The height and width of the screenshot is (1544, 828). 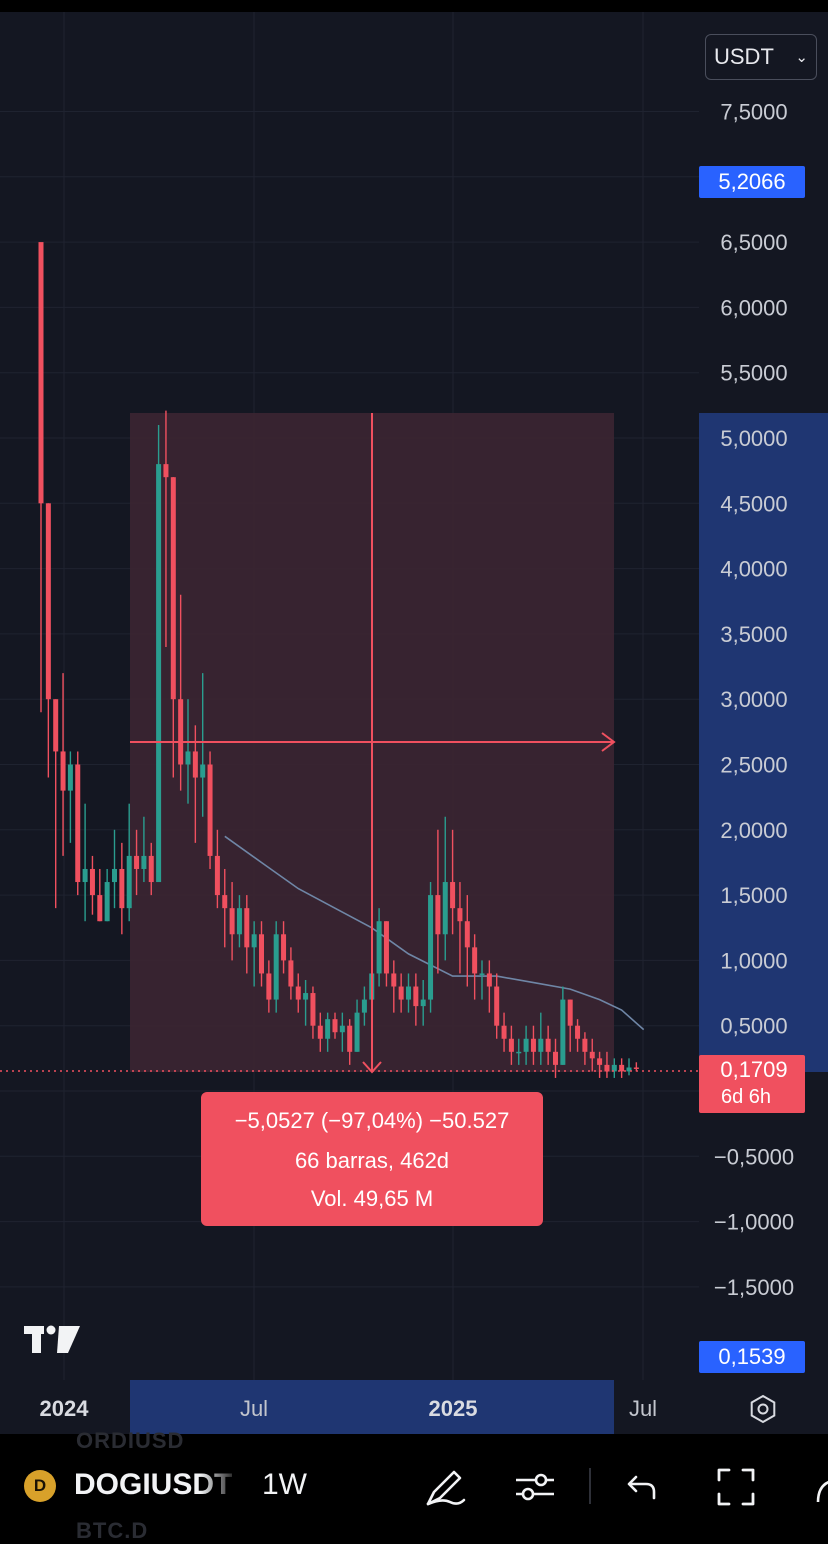 What do you see at coordinates (349, 1408) in the screenshot?
I see `time-axis: 2024 Jul 2025 Jul` at bounding box center [349, 1408].